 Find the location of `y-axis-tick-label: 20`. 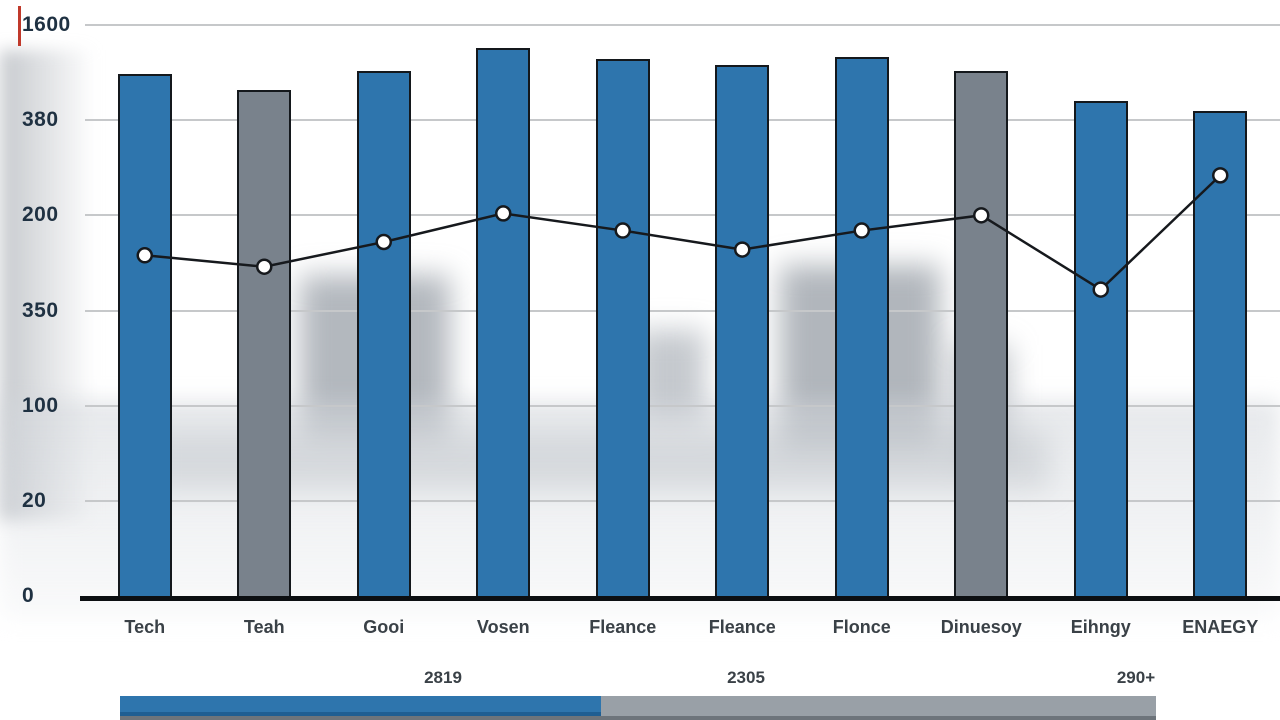

y-axis-tick-label: 20 is located at coordinates (34, 500).